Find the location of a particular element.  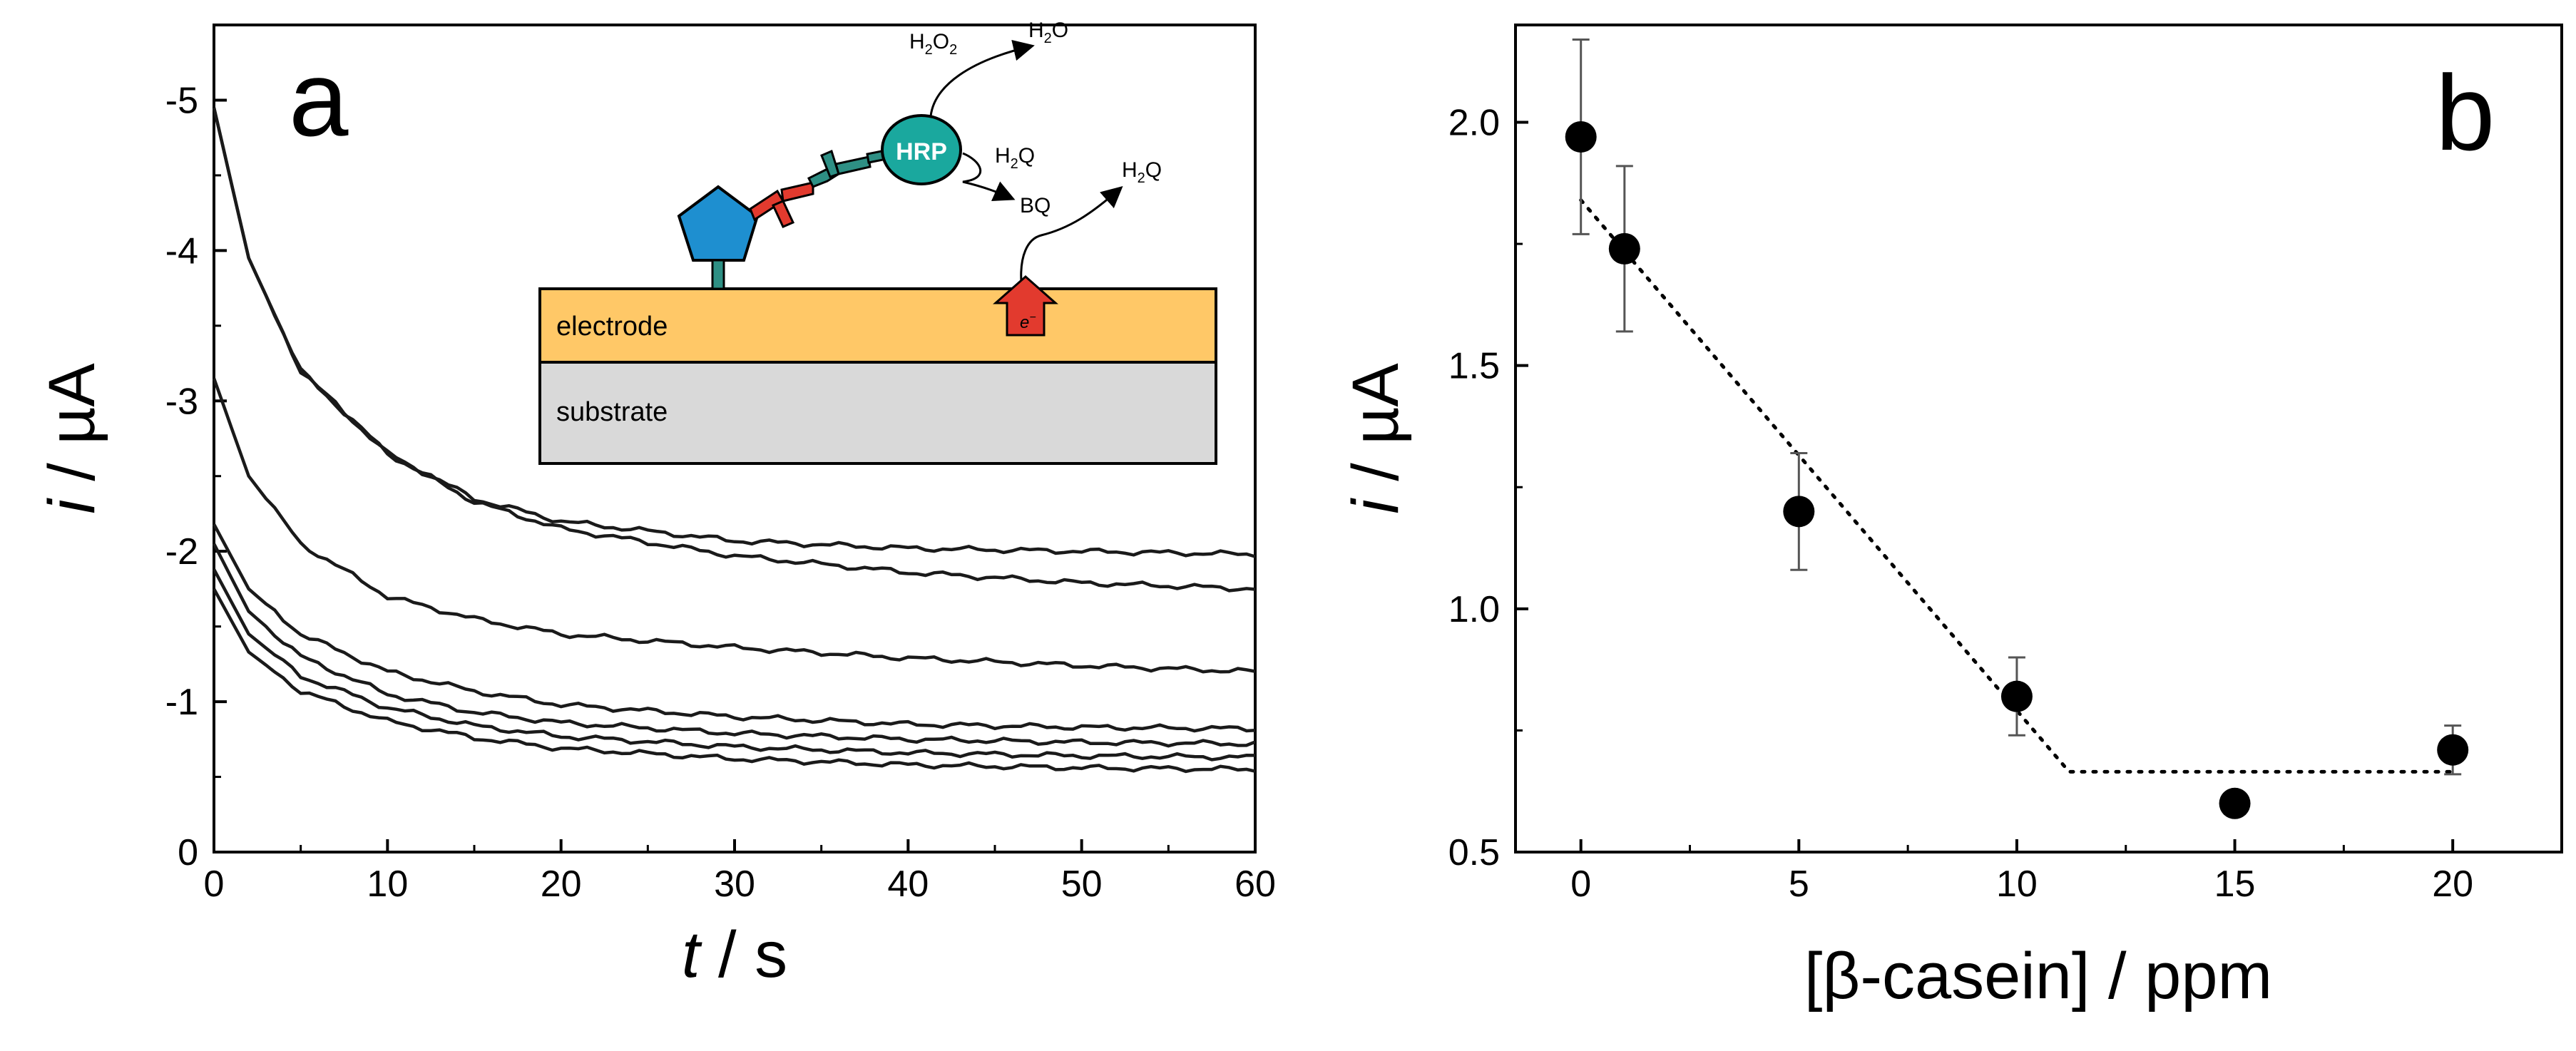

panel-b-x-tick-label: 20 is located at coordinates (2452, 884).